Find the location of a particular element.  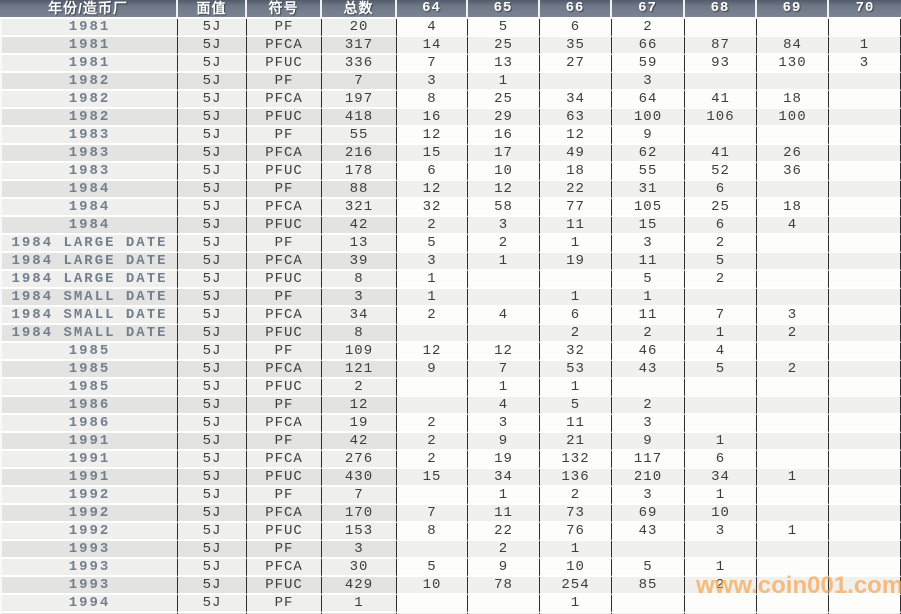

grade-65-cell: 25 is located at coordinates (504, 46).